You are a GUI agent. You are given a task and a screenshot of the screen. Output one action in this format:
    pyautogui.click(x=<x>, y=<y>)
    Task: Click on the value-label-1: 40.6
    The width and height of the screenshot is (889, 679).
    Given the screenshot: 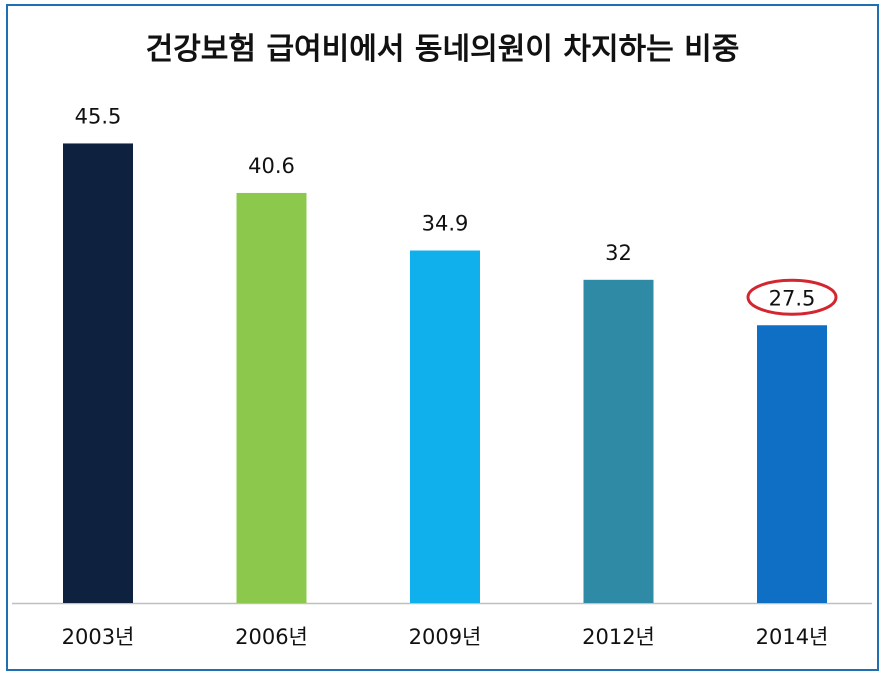 What is the action you would take?
    pyautogui.click(x=271, y=166)
    